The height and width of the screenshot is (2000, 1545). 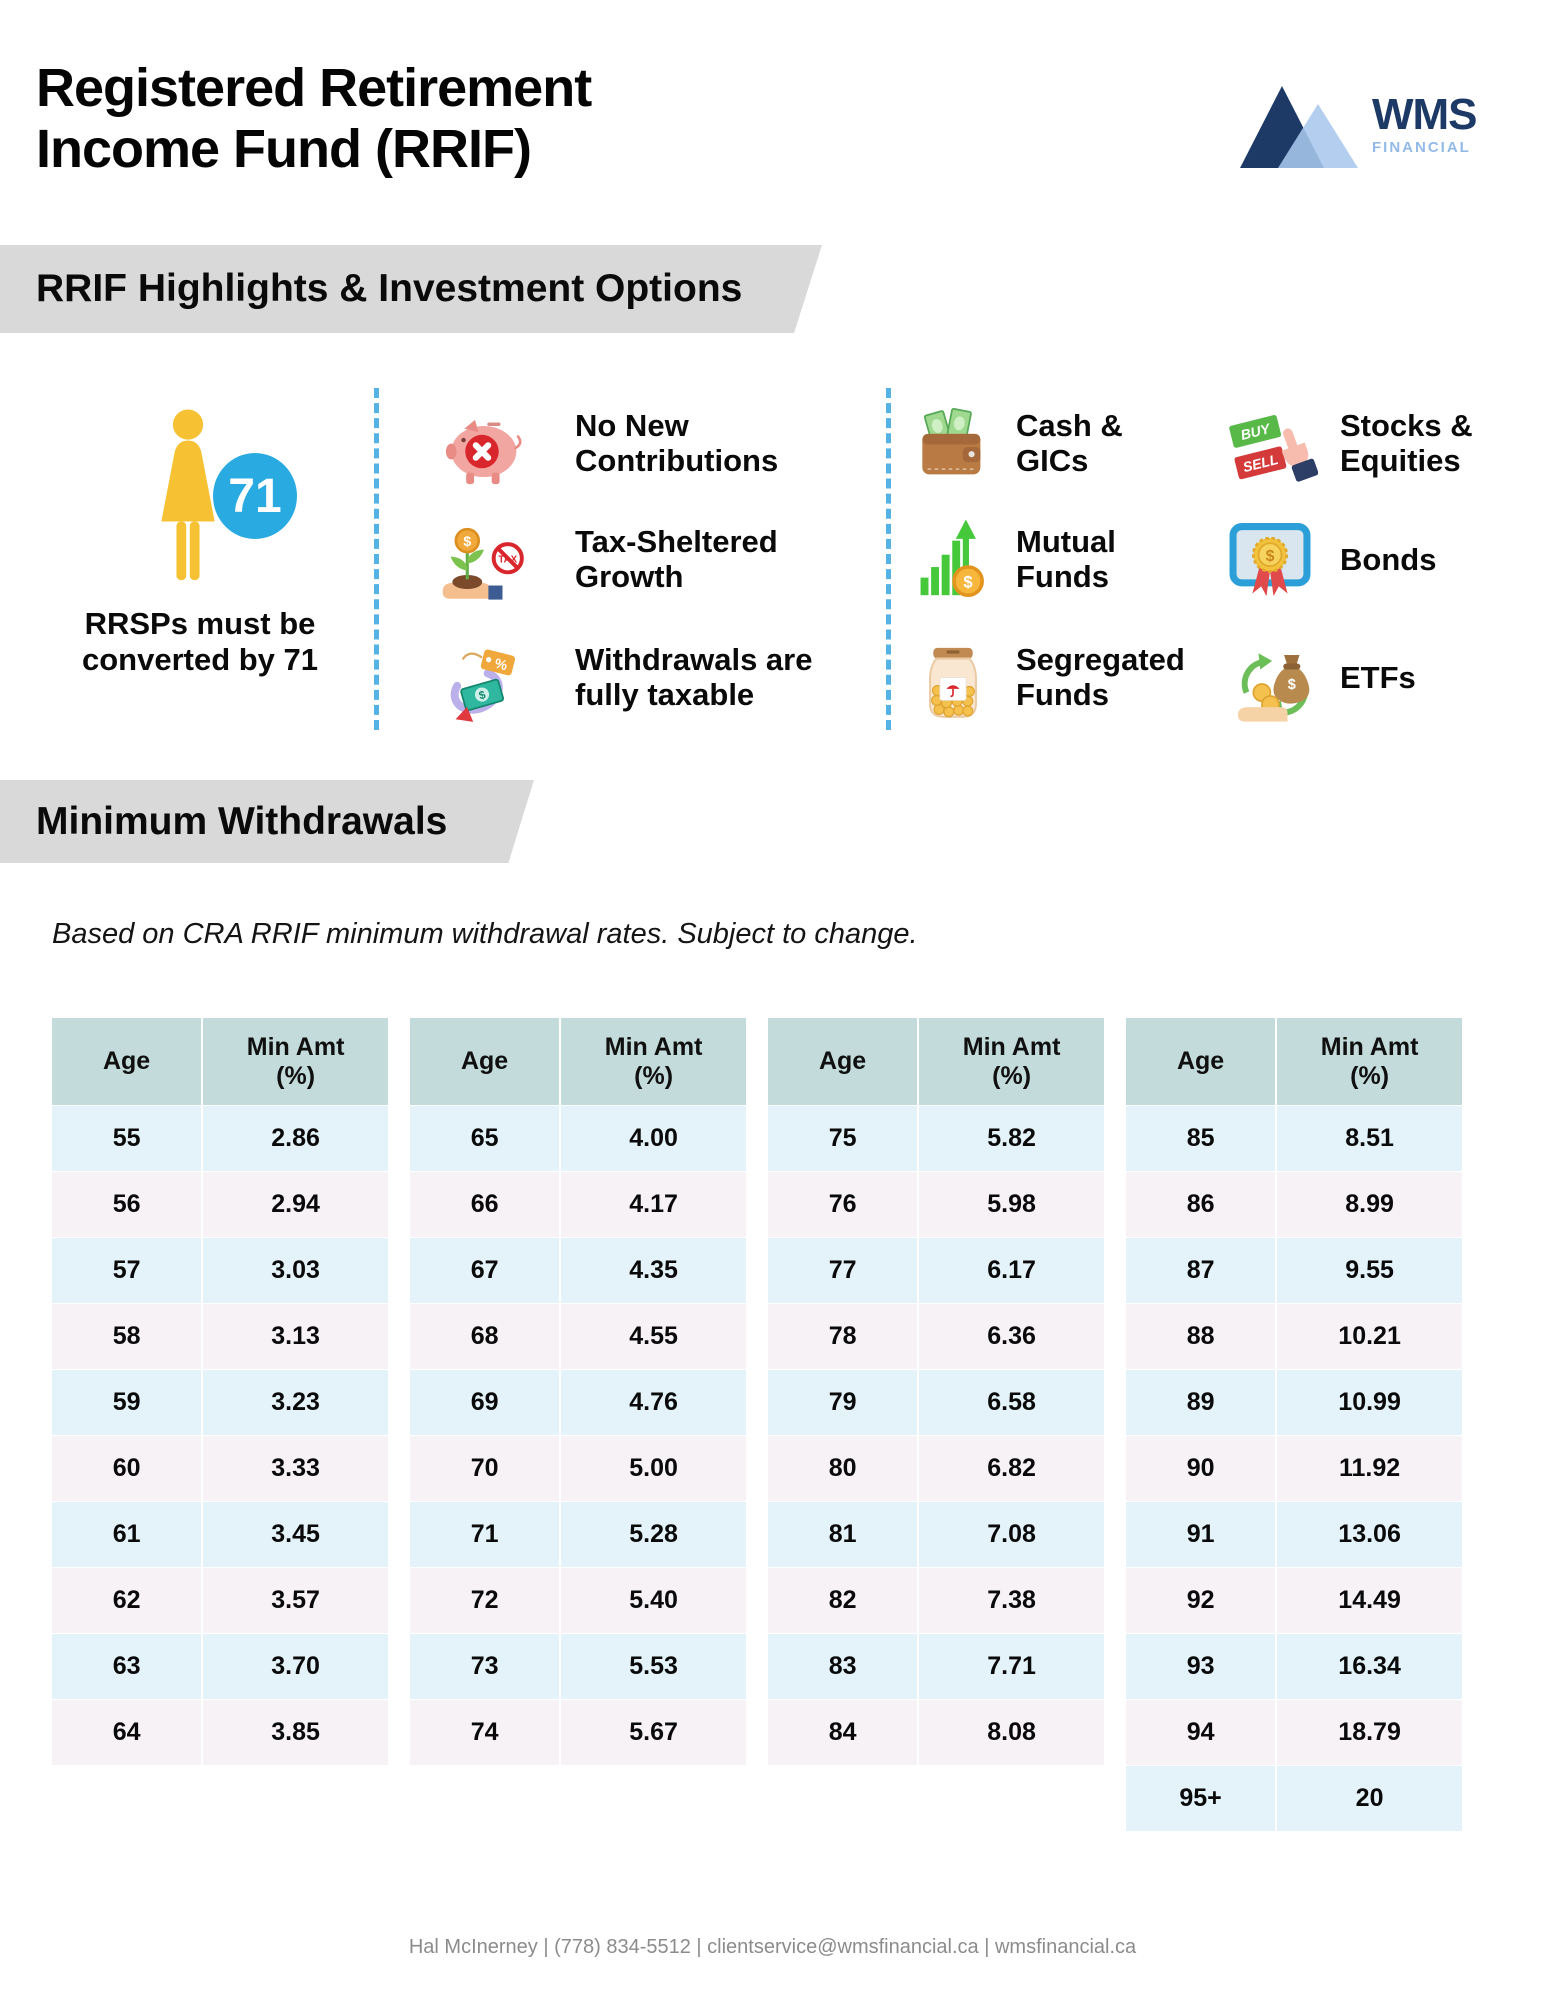 What do you see at coordinates (376, 559) in the screenshot?
I see `dashed-divider-left` at bounding box center [376, 559].